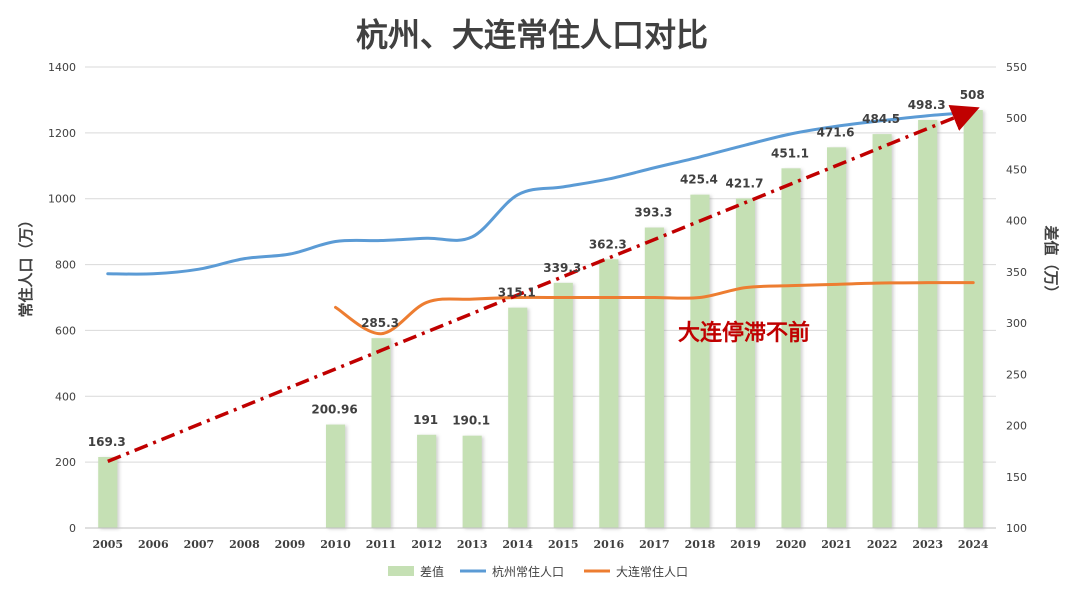 This screenshot has width=1080, height=592. Describe the element at coordinates (528, 571) in the screenshot. I see `legend-label: 杭州常住人口` at that location.